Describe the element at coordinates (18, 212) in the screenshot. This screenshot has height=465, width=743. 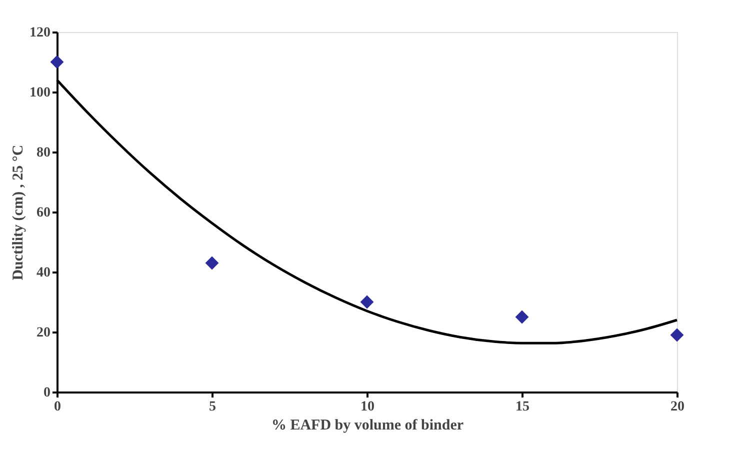
I see `y-axis-title: Ductility (cm) , 25 °C` at that location.